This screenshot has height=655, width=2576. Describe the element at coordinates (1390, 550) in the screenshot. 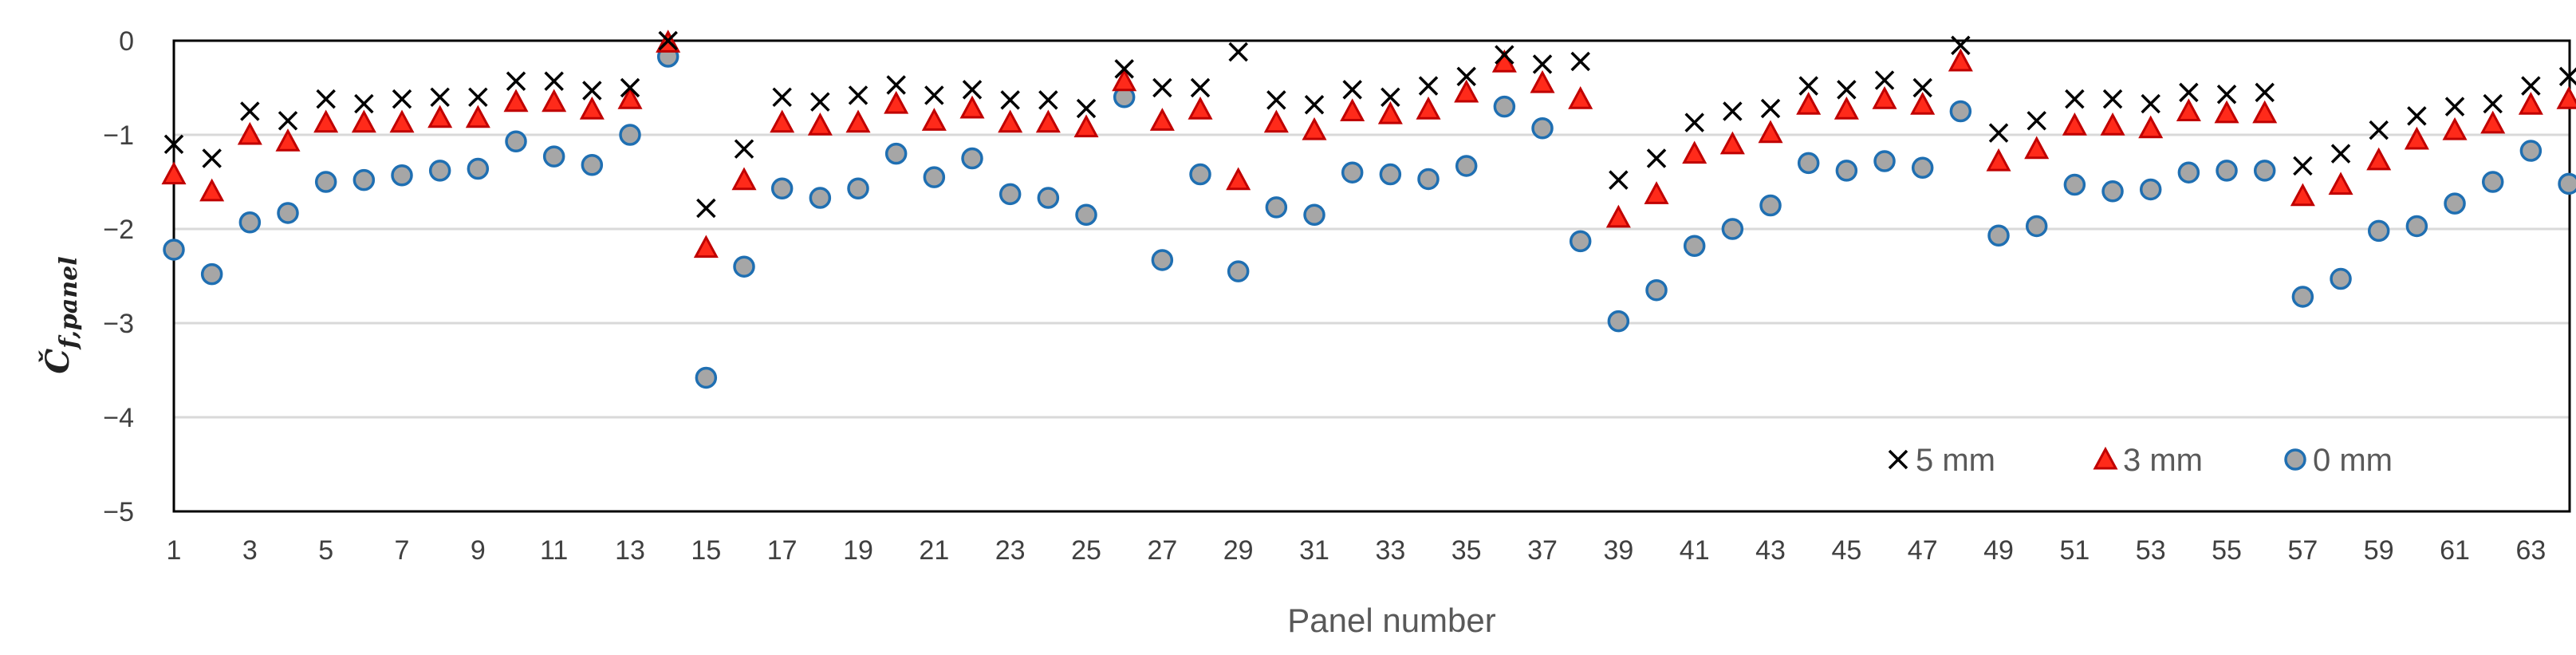

I see `x-tick-label: 33` at that location.